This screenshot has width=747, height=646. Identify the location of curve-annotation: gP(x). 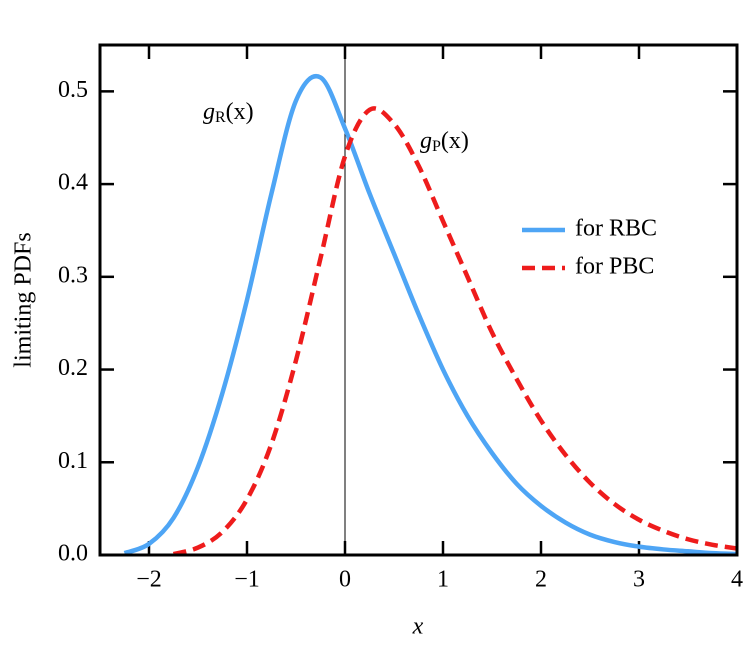
(444, 141).